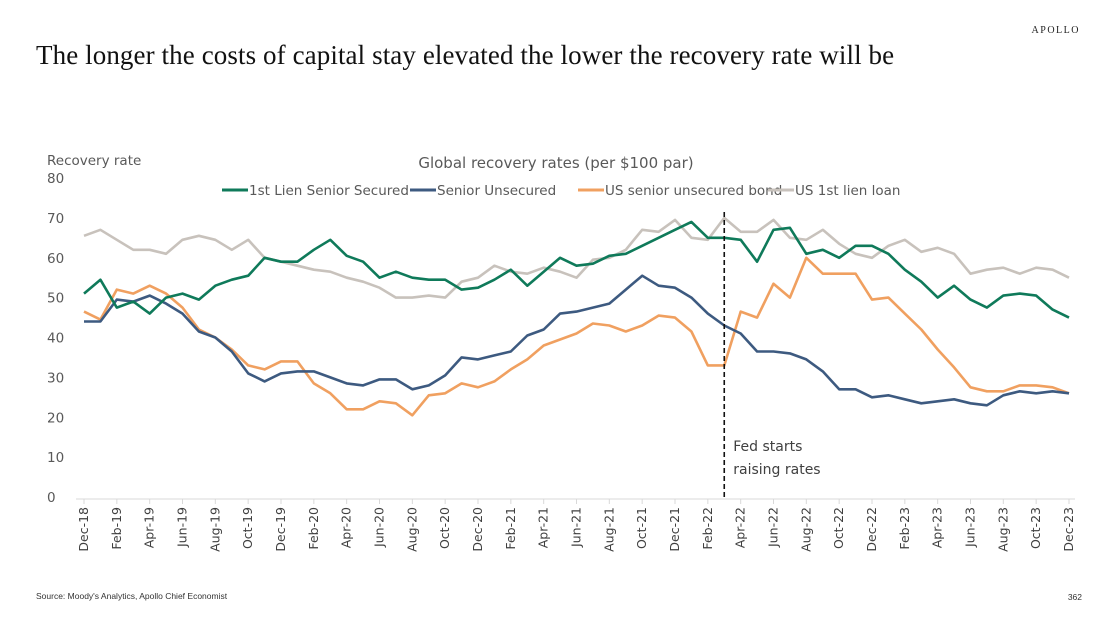 Image resolution: width=1112 pixels, height=624 pixels. What do you see at coordinates (693, 191) in the screenshot?
I see `legend-label-2: US senior unsecured bond` at bounding box center [693, 191].